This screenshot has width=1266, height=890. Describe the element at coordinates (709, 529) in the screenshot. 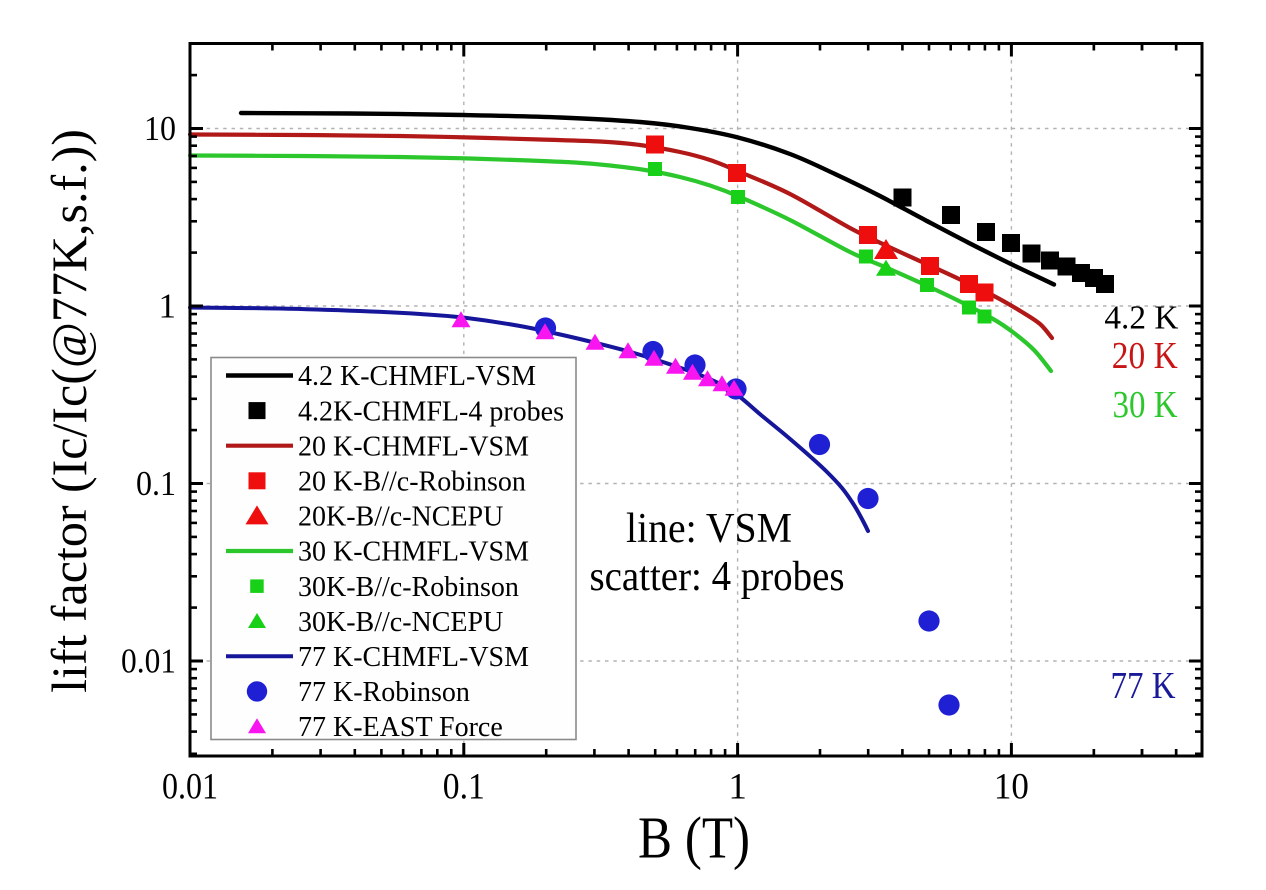

I see `svg-text: line: VSM` at that location.